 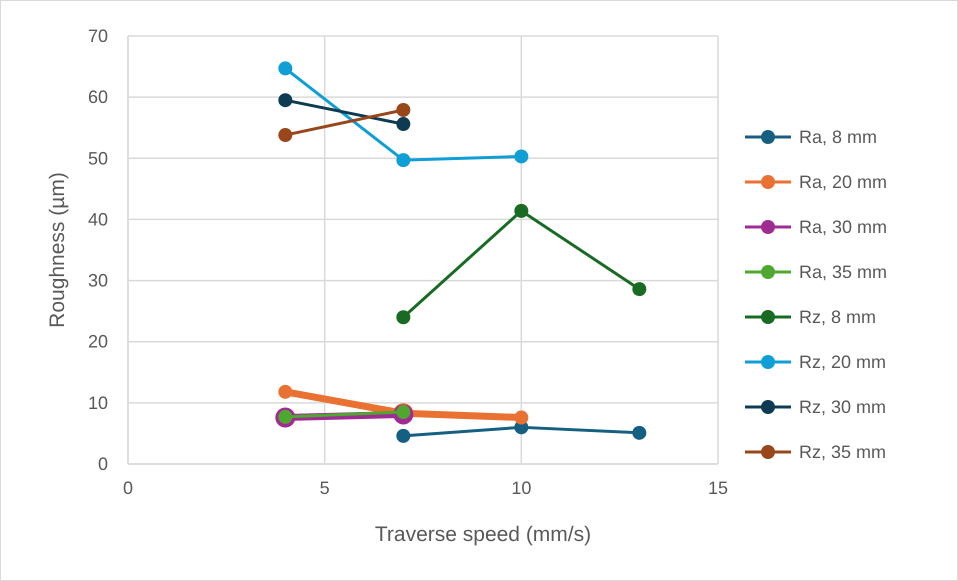 What do you see at coordinates (842, 407) in the screenshot?
I see `legend-label: Rz, 30 mm` at bounding box center [842, 407].